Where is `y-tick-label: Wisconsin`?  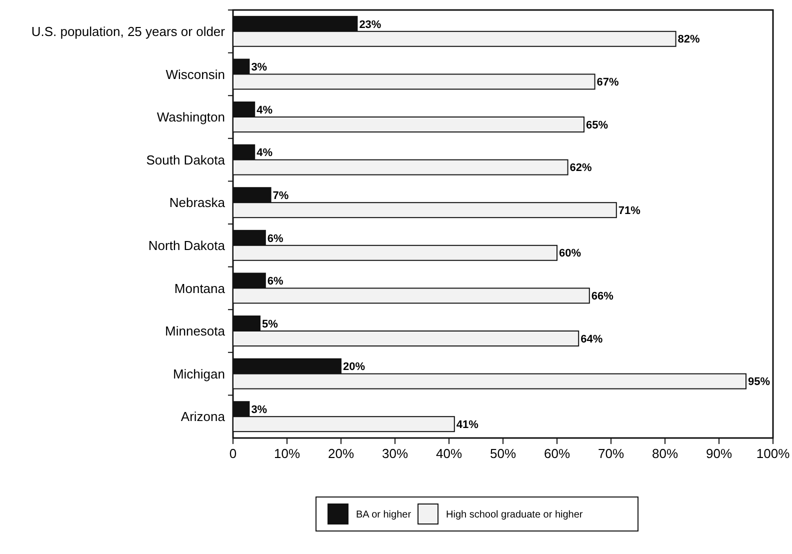
y-tick-label: Wisconsin is located at coordinates (195, 74).